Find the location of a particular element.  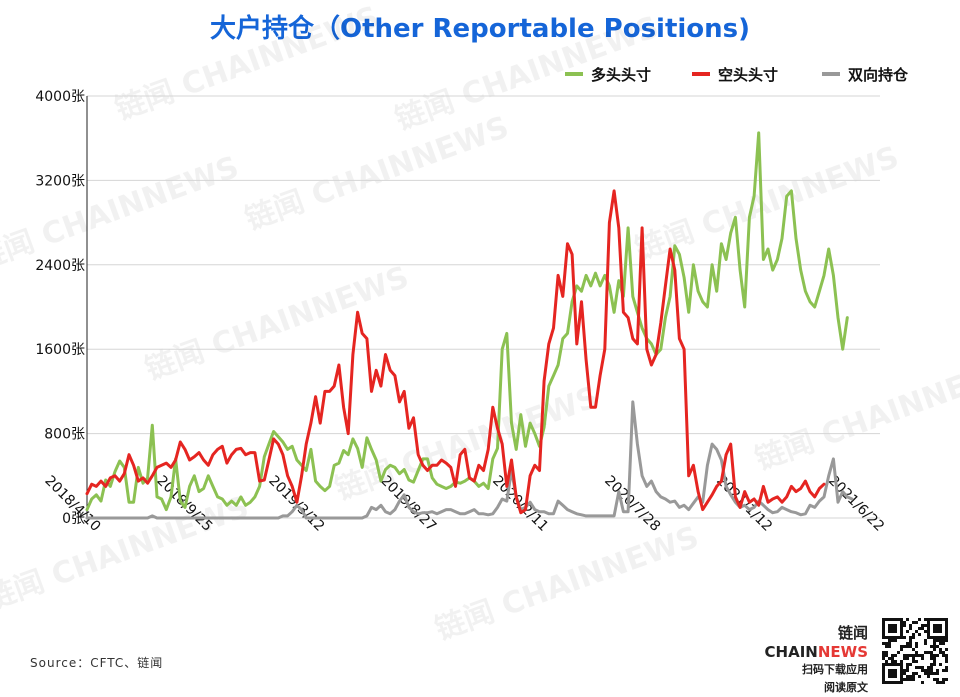

qr-code-icon is located at coordinates (915, 651).